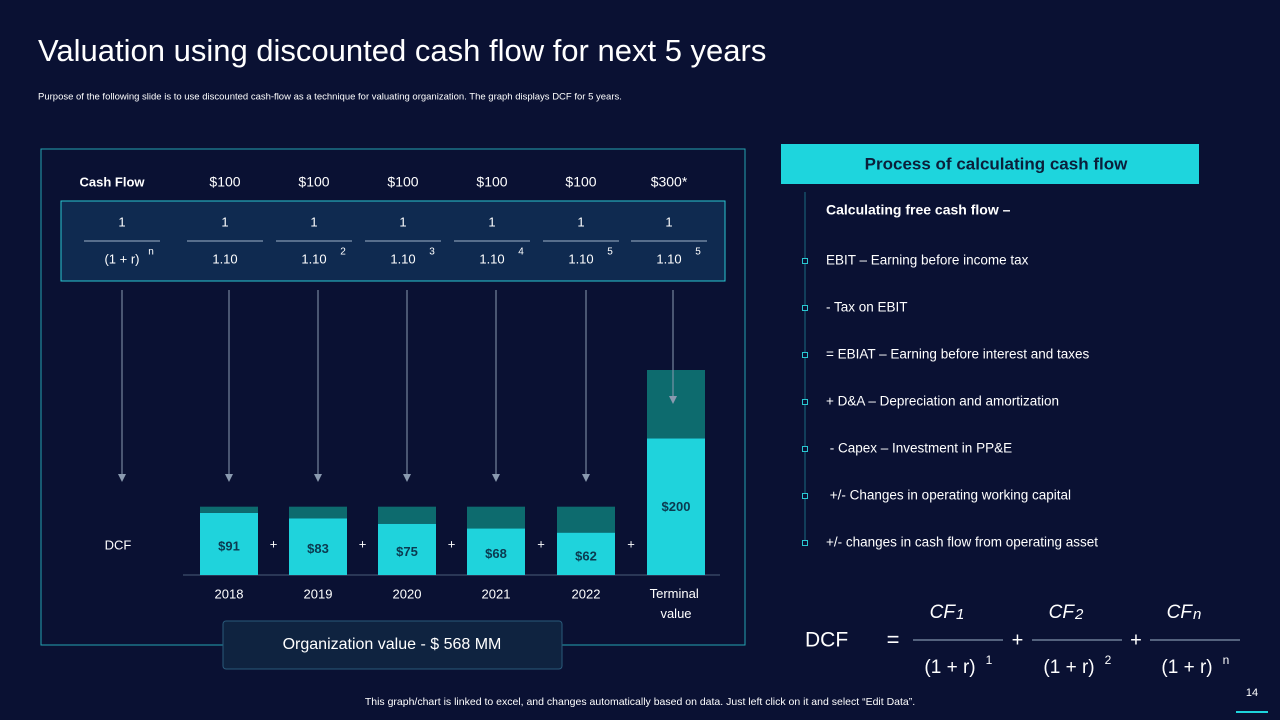 The height and width of the screenshot is (720, 1280). What do you see at coordinates (343, 252) in the screenshot?
I see `exponent: 2` at bounding box center [343, 252].